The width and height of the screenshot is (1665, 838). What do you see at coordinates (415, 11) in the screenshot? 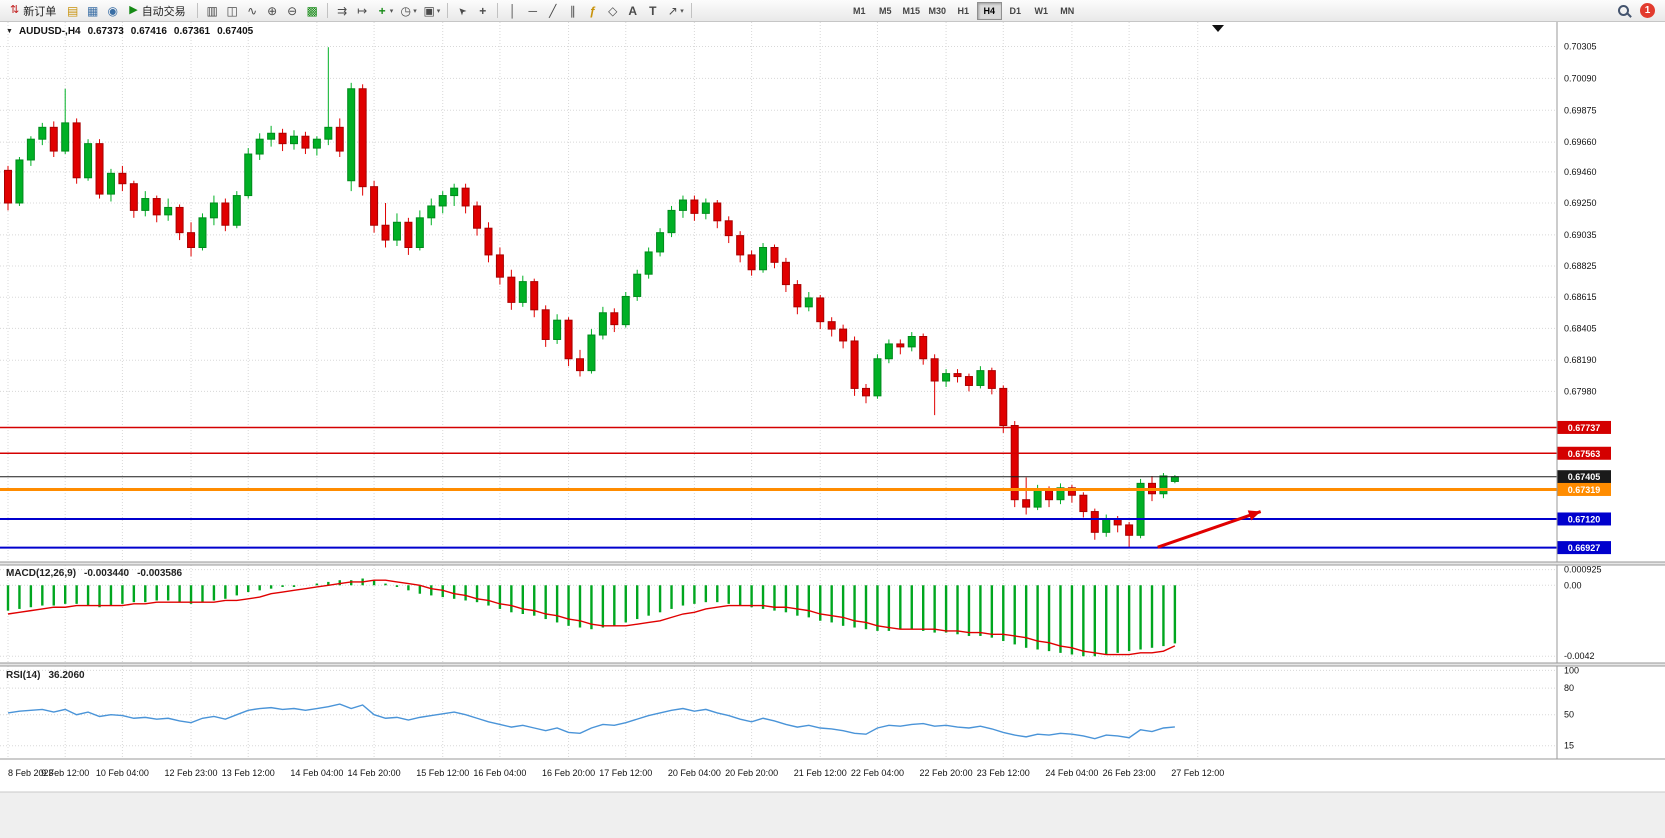
I see `period-caret-icon: ▾` at bounding box center [415, 11].